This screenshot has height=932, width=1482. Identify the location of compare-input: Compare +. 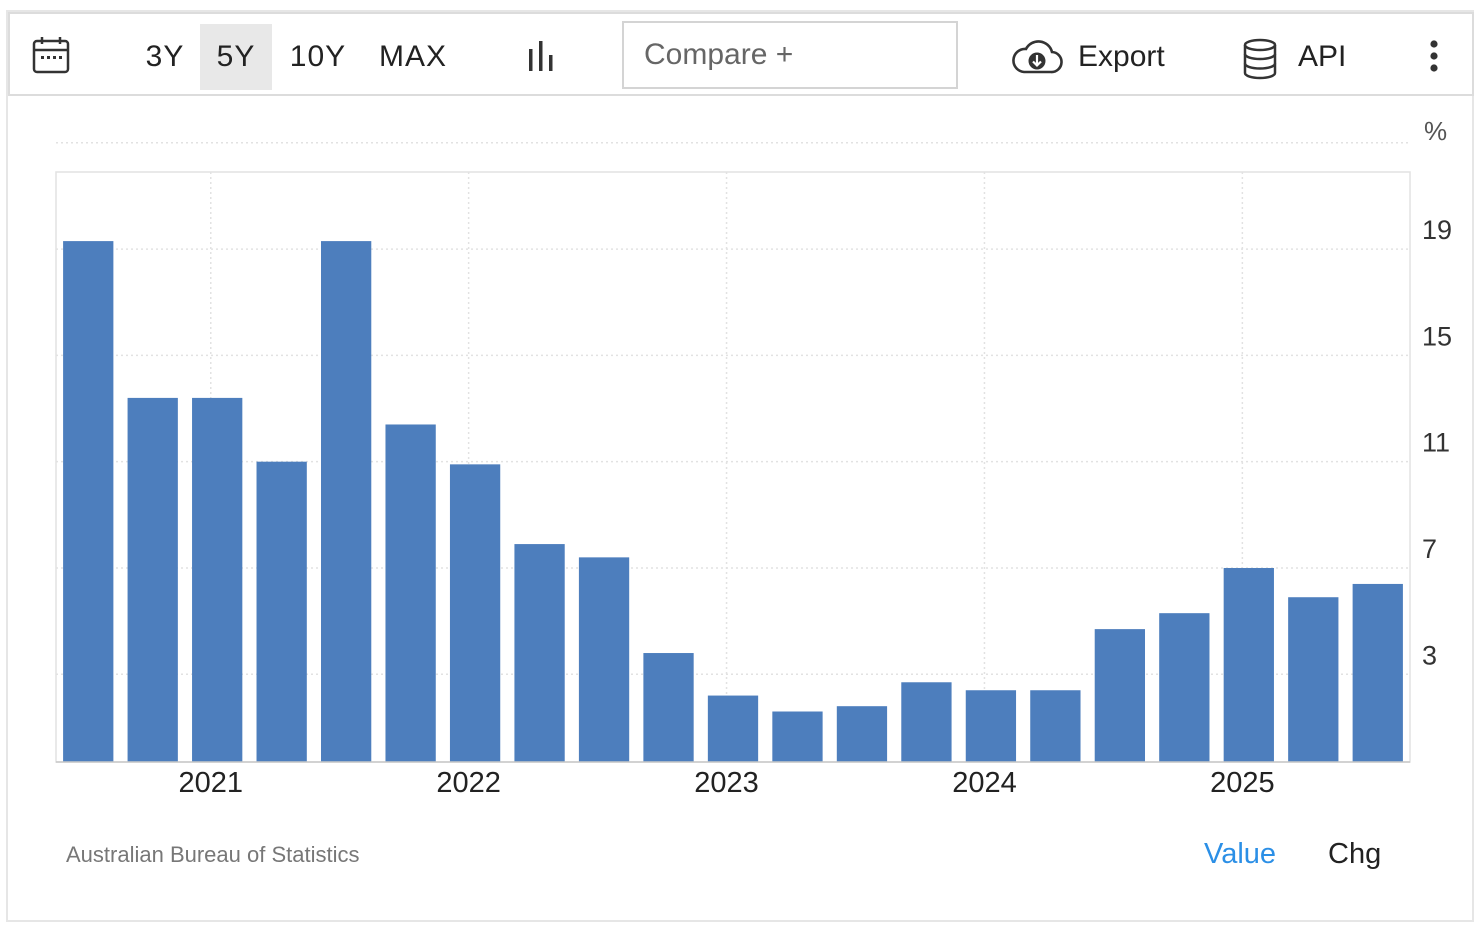
(790, 55).